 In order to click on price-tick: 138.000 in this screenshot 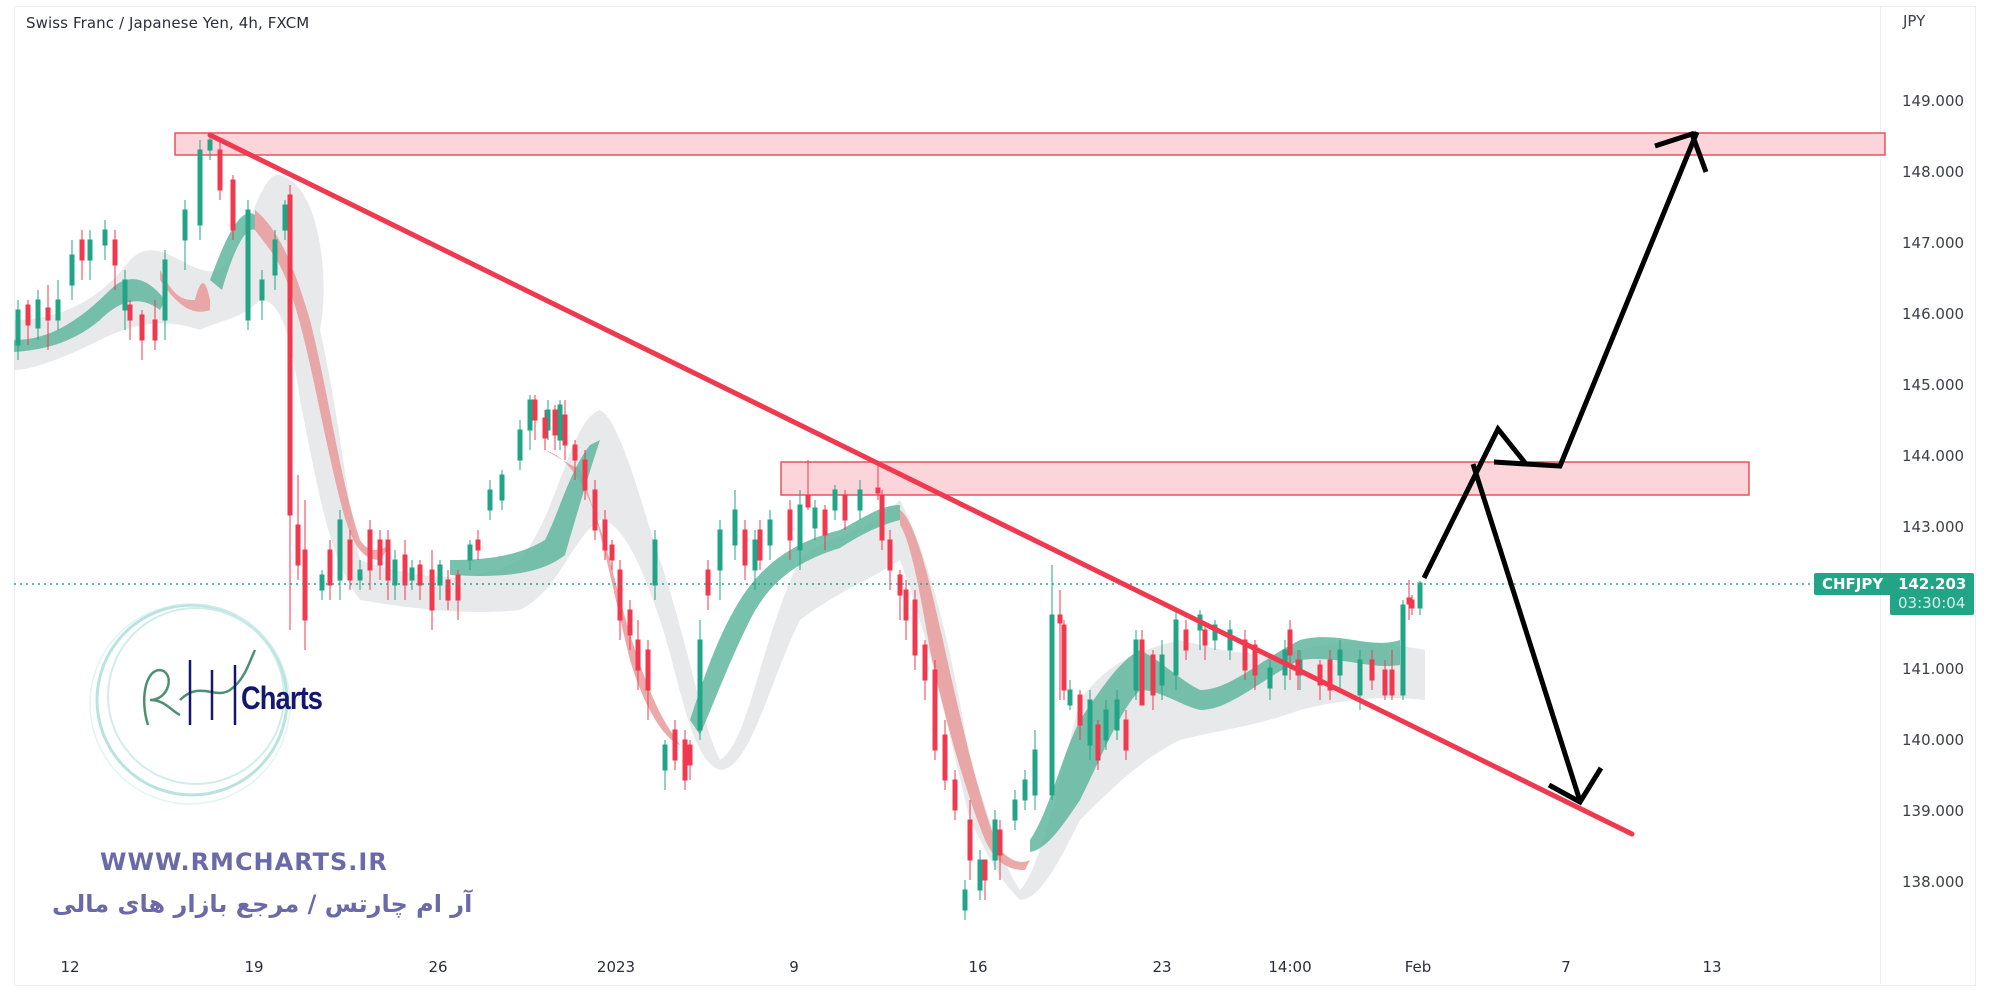, I will do `click(1933, 882)`.